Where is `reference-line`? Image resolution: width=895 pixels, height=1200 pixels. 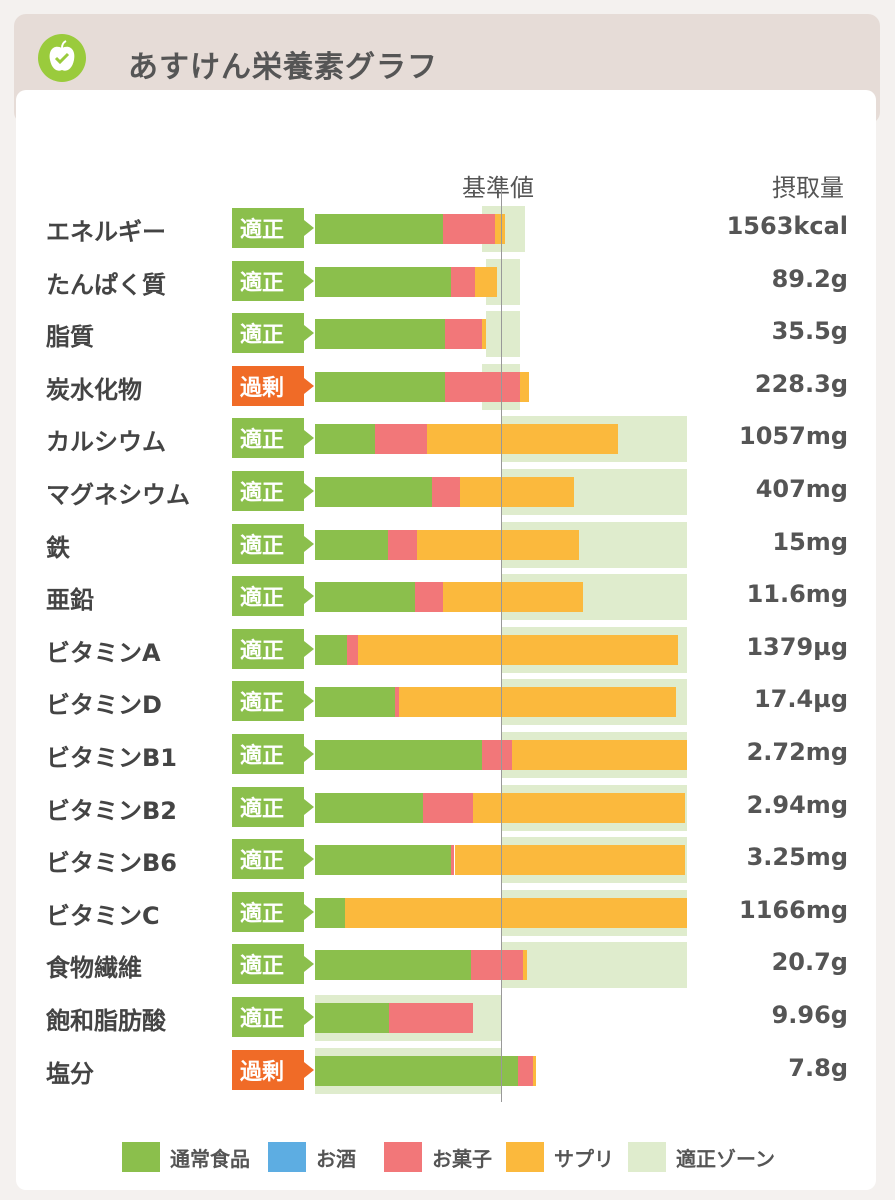
reference-line is located at coordinates (501, 646).